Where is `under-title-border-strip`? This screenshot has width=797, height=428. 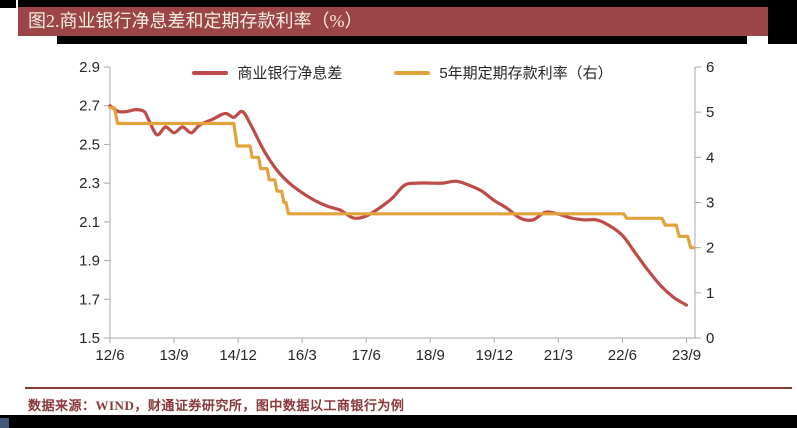
under-title-border-strip is located at coordinates (402, 40).